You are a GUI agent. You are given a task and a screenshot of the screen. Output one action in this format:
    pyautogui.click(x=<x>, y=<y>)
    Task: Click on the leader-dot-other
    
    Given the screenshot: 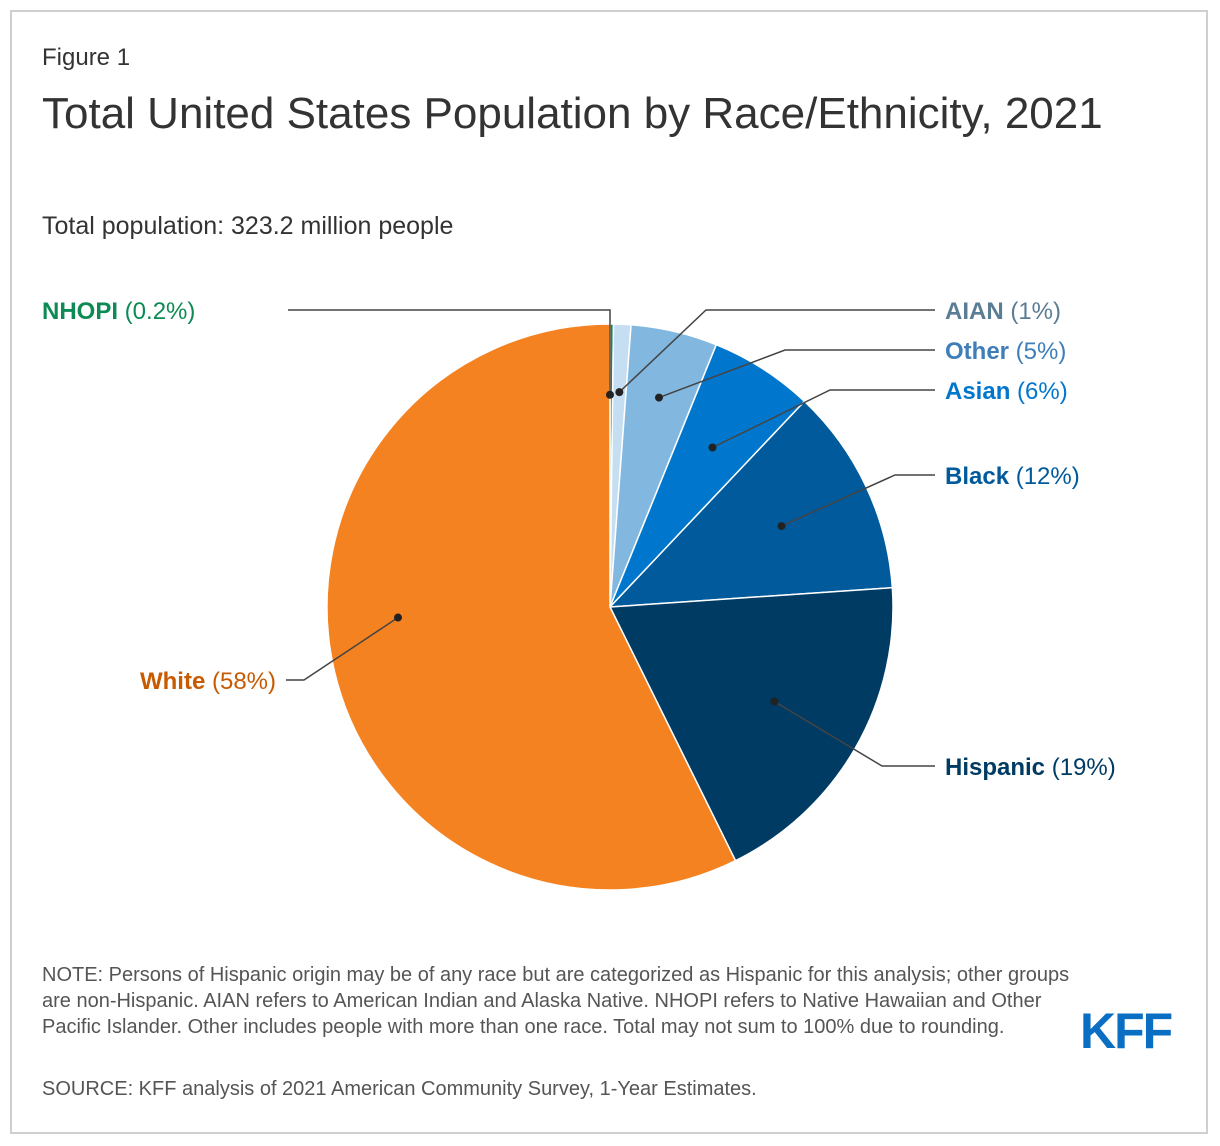 What is the action you would take?
    pyautogui.click(x=658, y=397)
    